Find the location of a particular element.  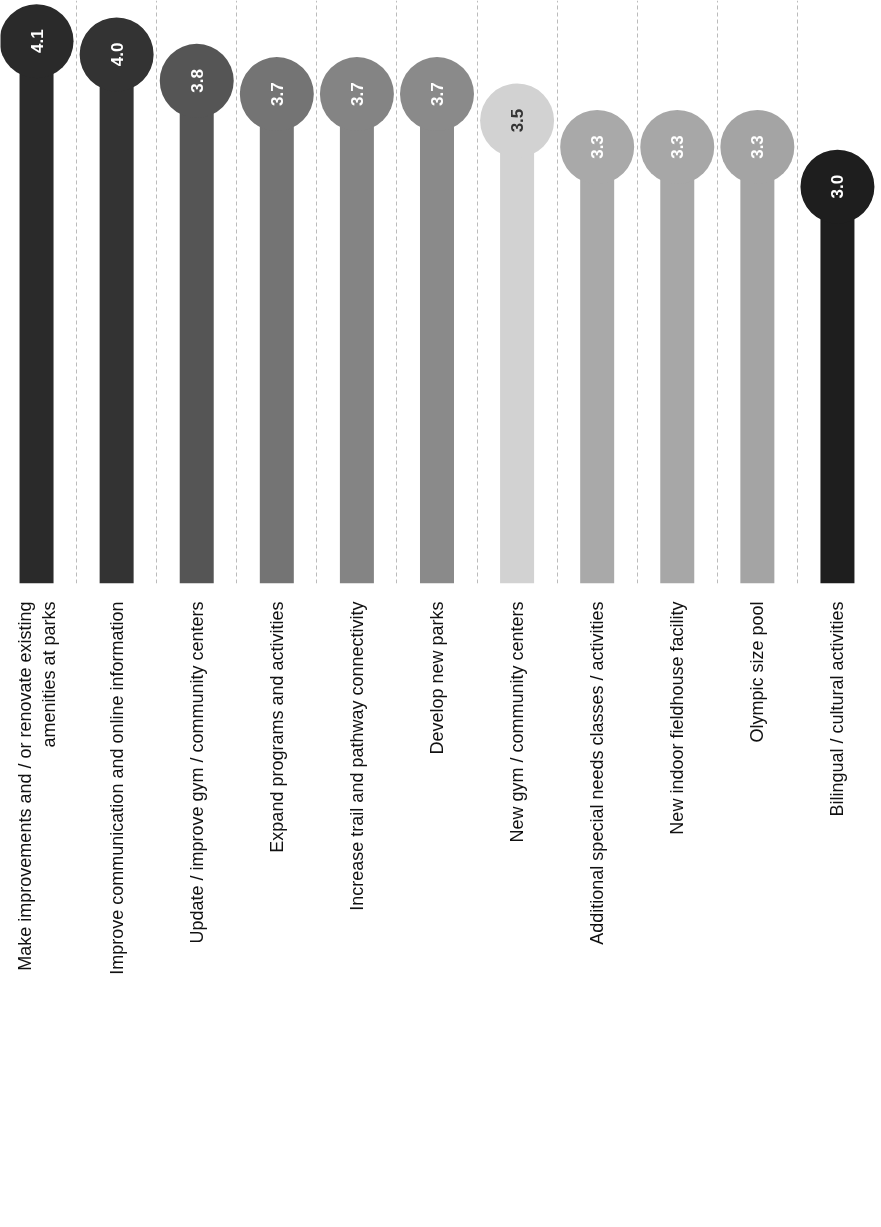

x-tick-label: New indoor fieldhouse facility is located at coordinates (677, 718).